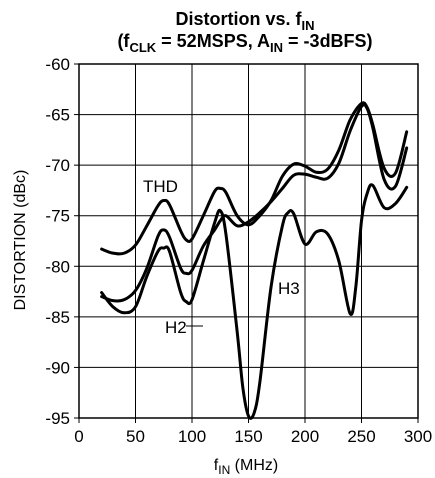 Image resolution: width=435 pixels, height=478 pixels. I want to click on y-tick-label: -85, so click(57, 317).